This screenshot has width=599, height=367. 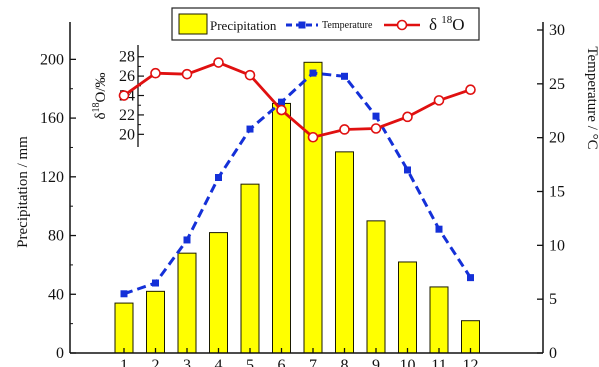 What do you see at coordinates (447, 24) in the screenshot?
I see `legend-label-d18o: δ 18O` at bounding box center [447, 24].